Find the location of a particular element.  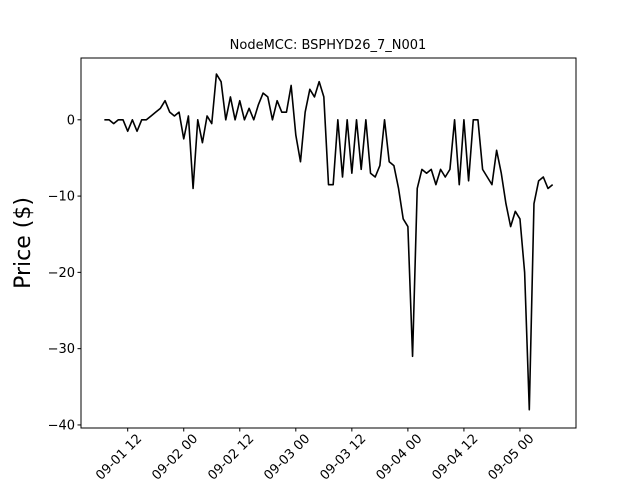

y-tick-label: −30 is located at coordinates (61, 349).